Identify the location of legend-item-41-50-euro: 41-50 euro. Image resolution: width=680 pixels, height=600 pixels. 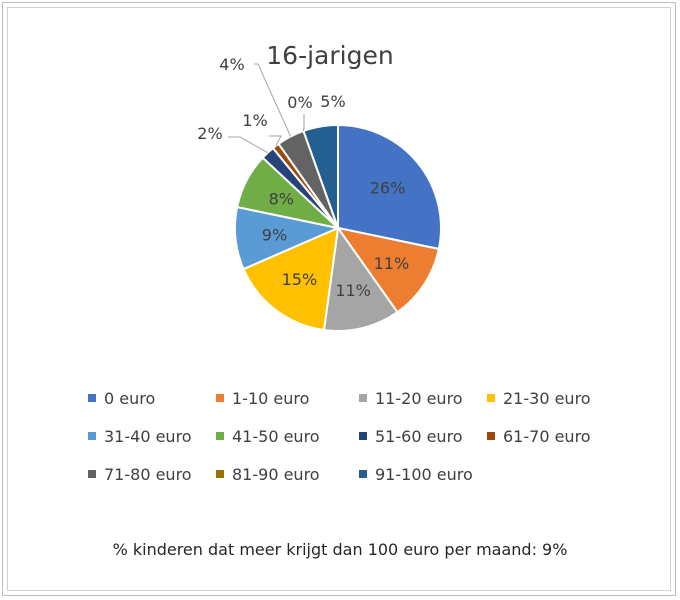
(287, 436).